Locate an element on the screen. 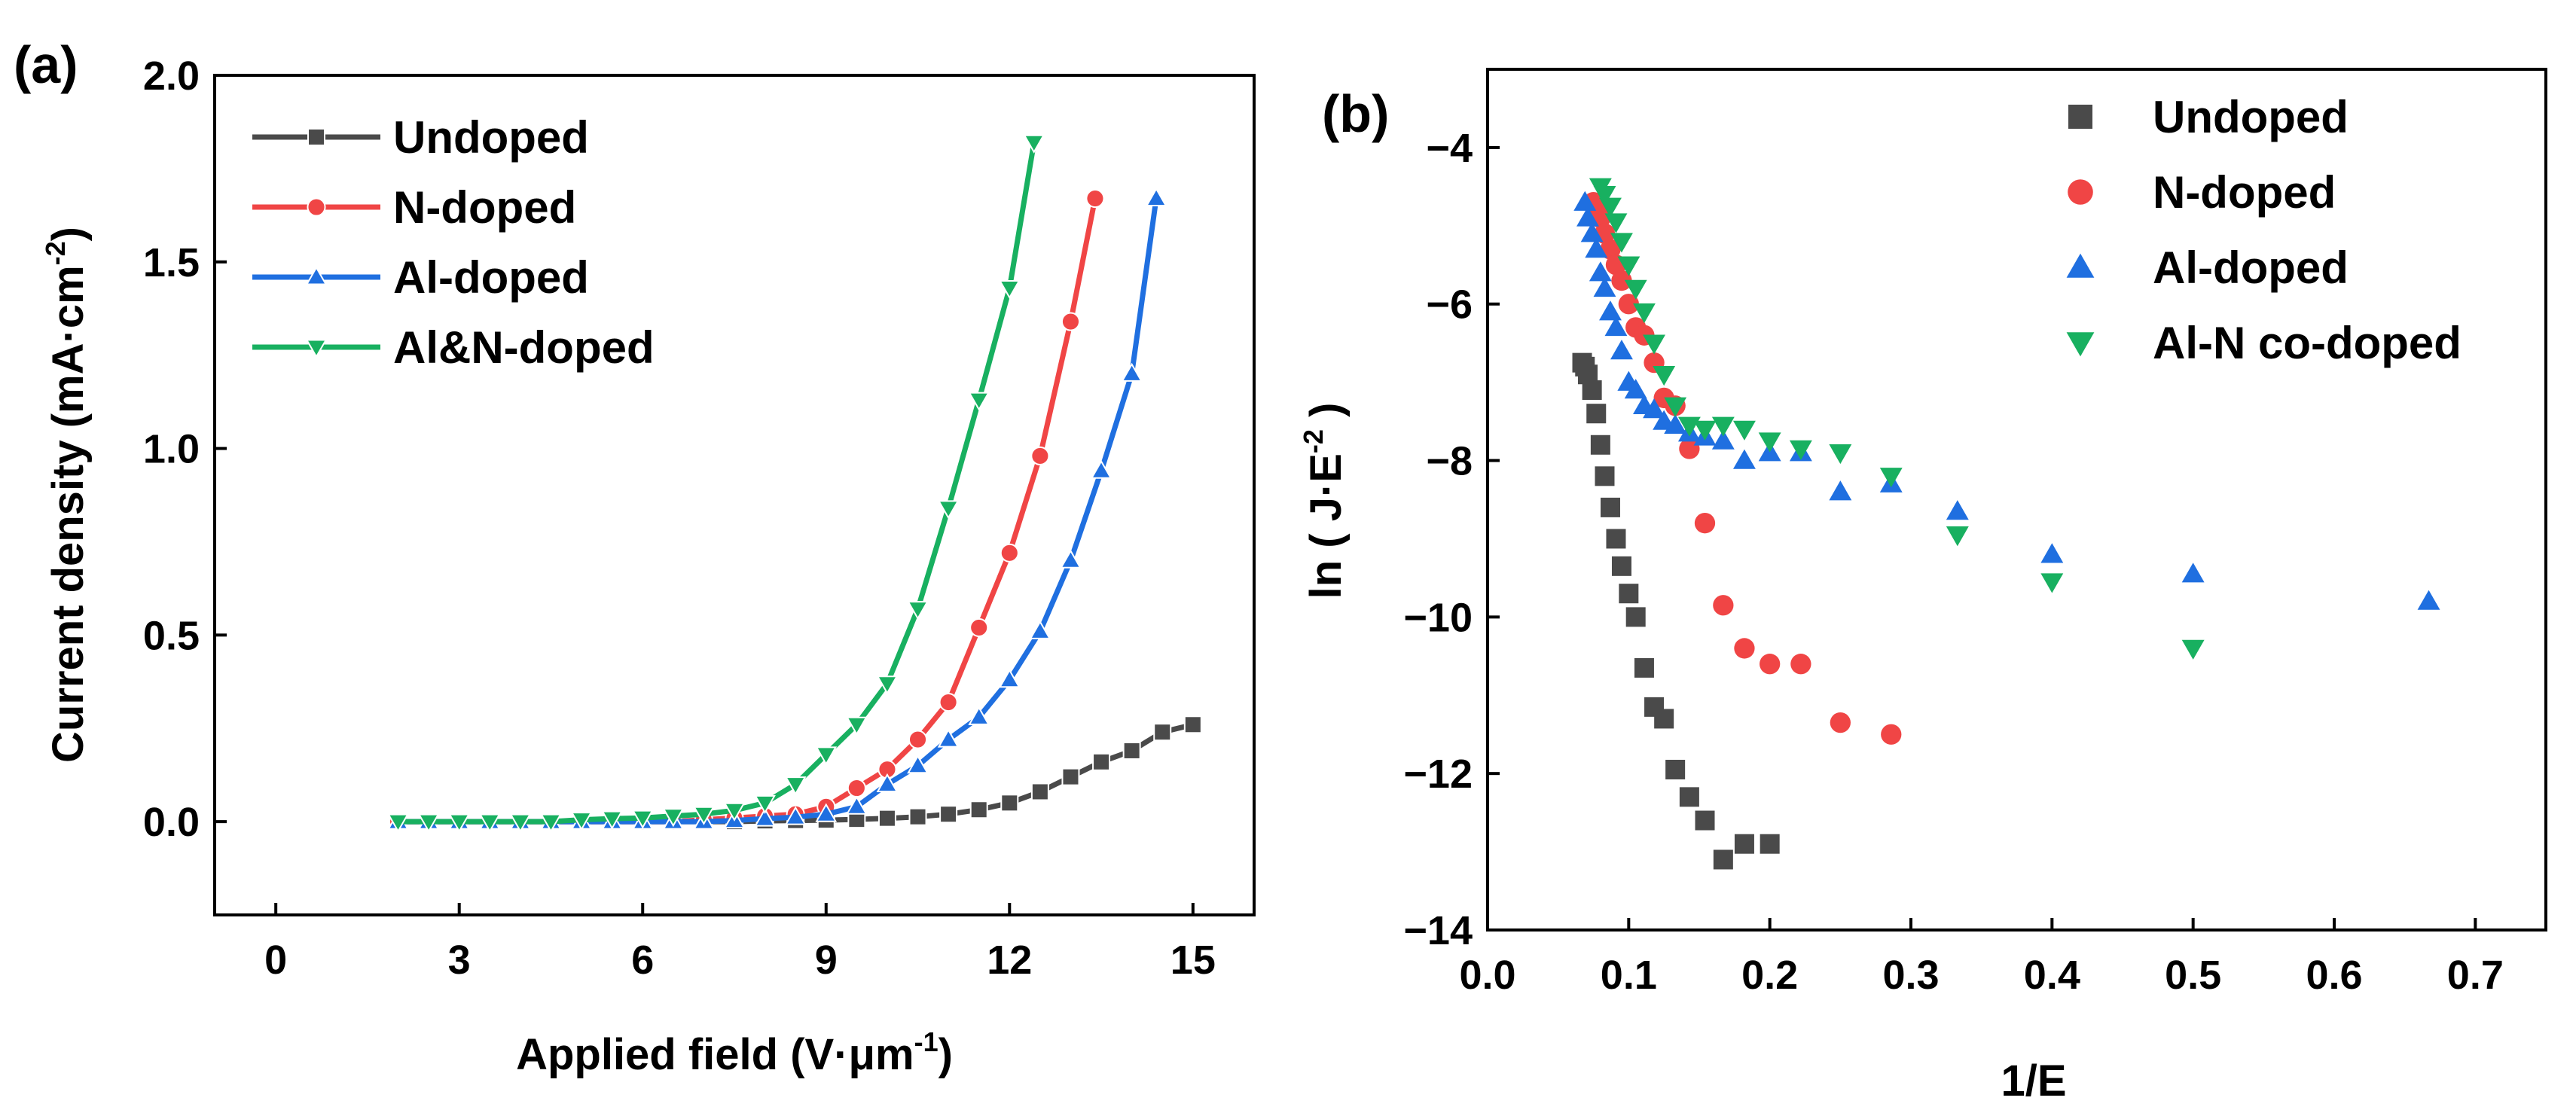  panel-a-legend-label: Undoped is located at coordinates (491, 137).